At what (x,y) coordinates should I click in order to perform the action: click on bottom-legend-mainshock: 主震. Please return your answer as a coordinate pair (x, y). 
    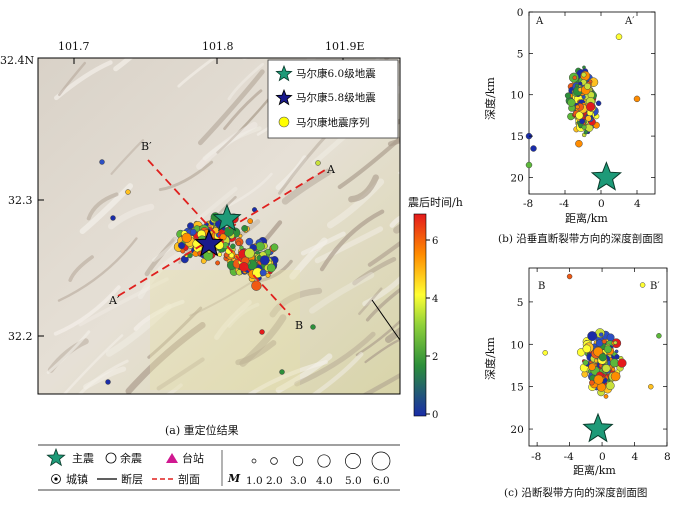
    Looking at the image, I should click on (83, 458).